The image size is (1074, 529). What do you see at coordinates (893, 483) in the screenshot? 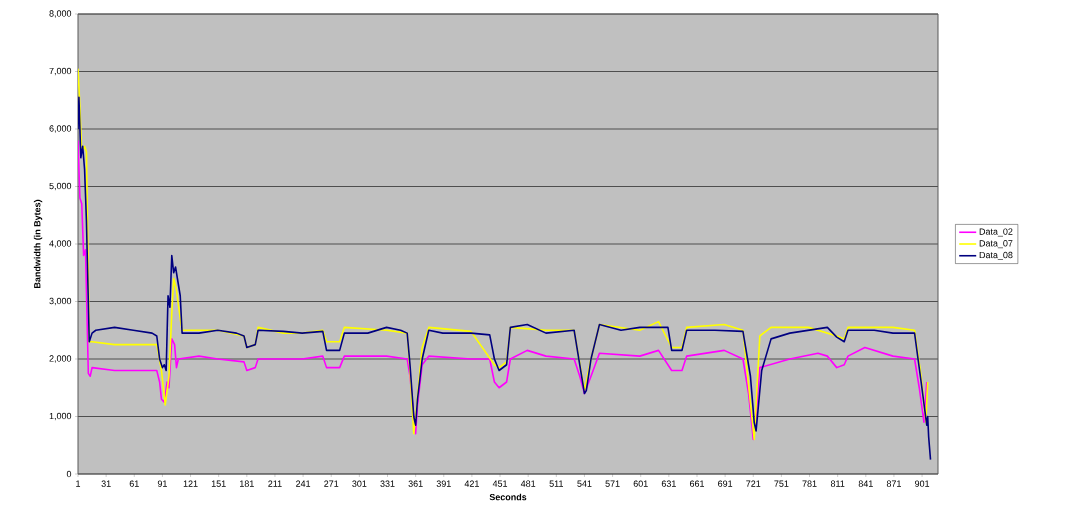
I see `x-tick-label: 871` at bounding box center [893, 483].